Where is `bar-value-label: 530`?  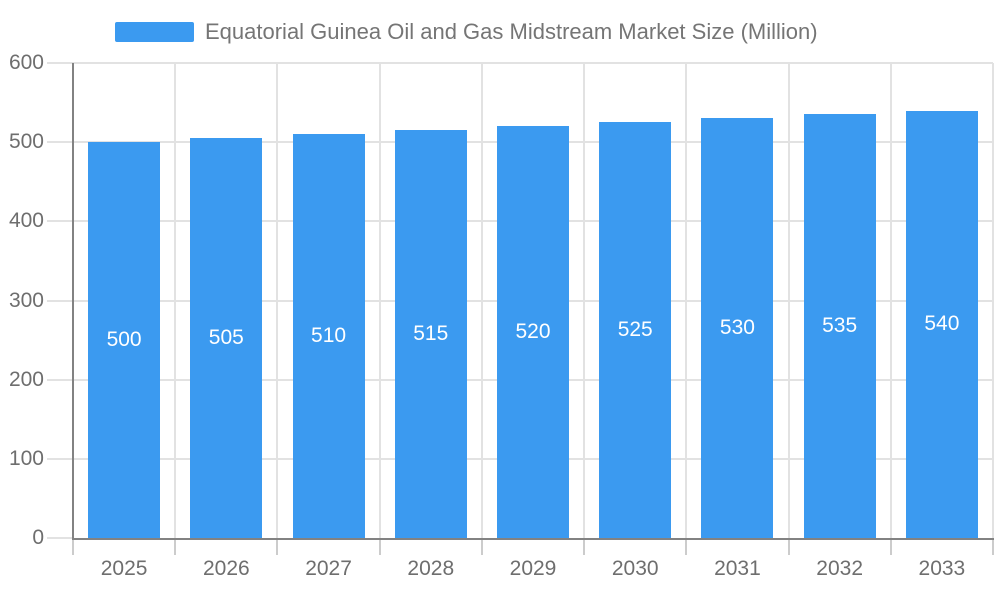 bar-value-label: 530 is located at coordinates (737, 328).